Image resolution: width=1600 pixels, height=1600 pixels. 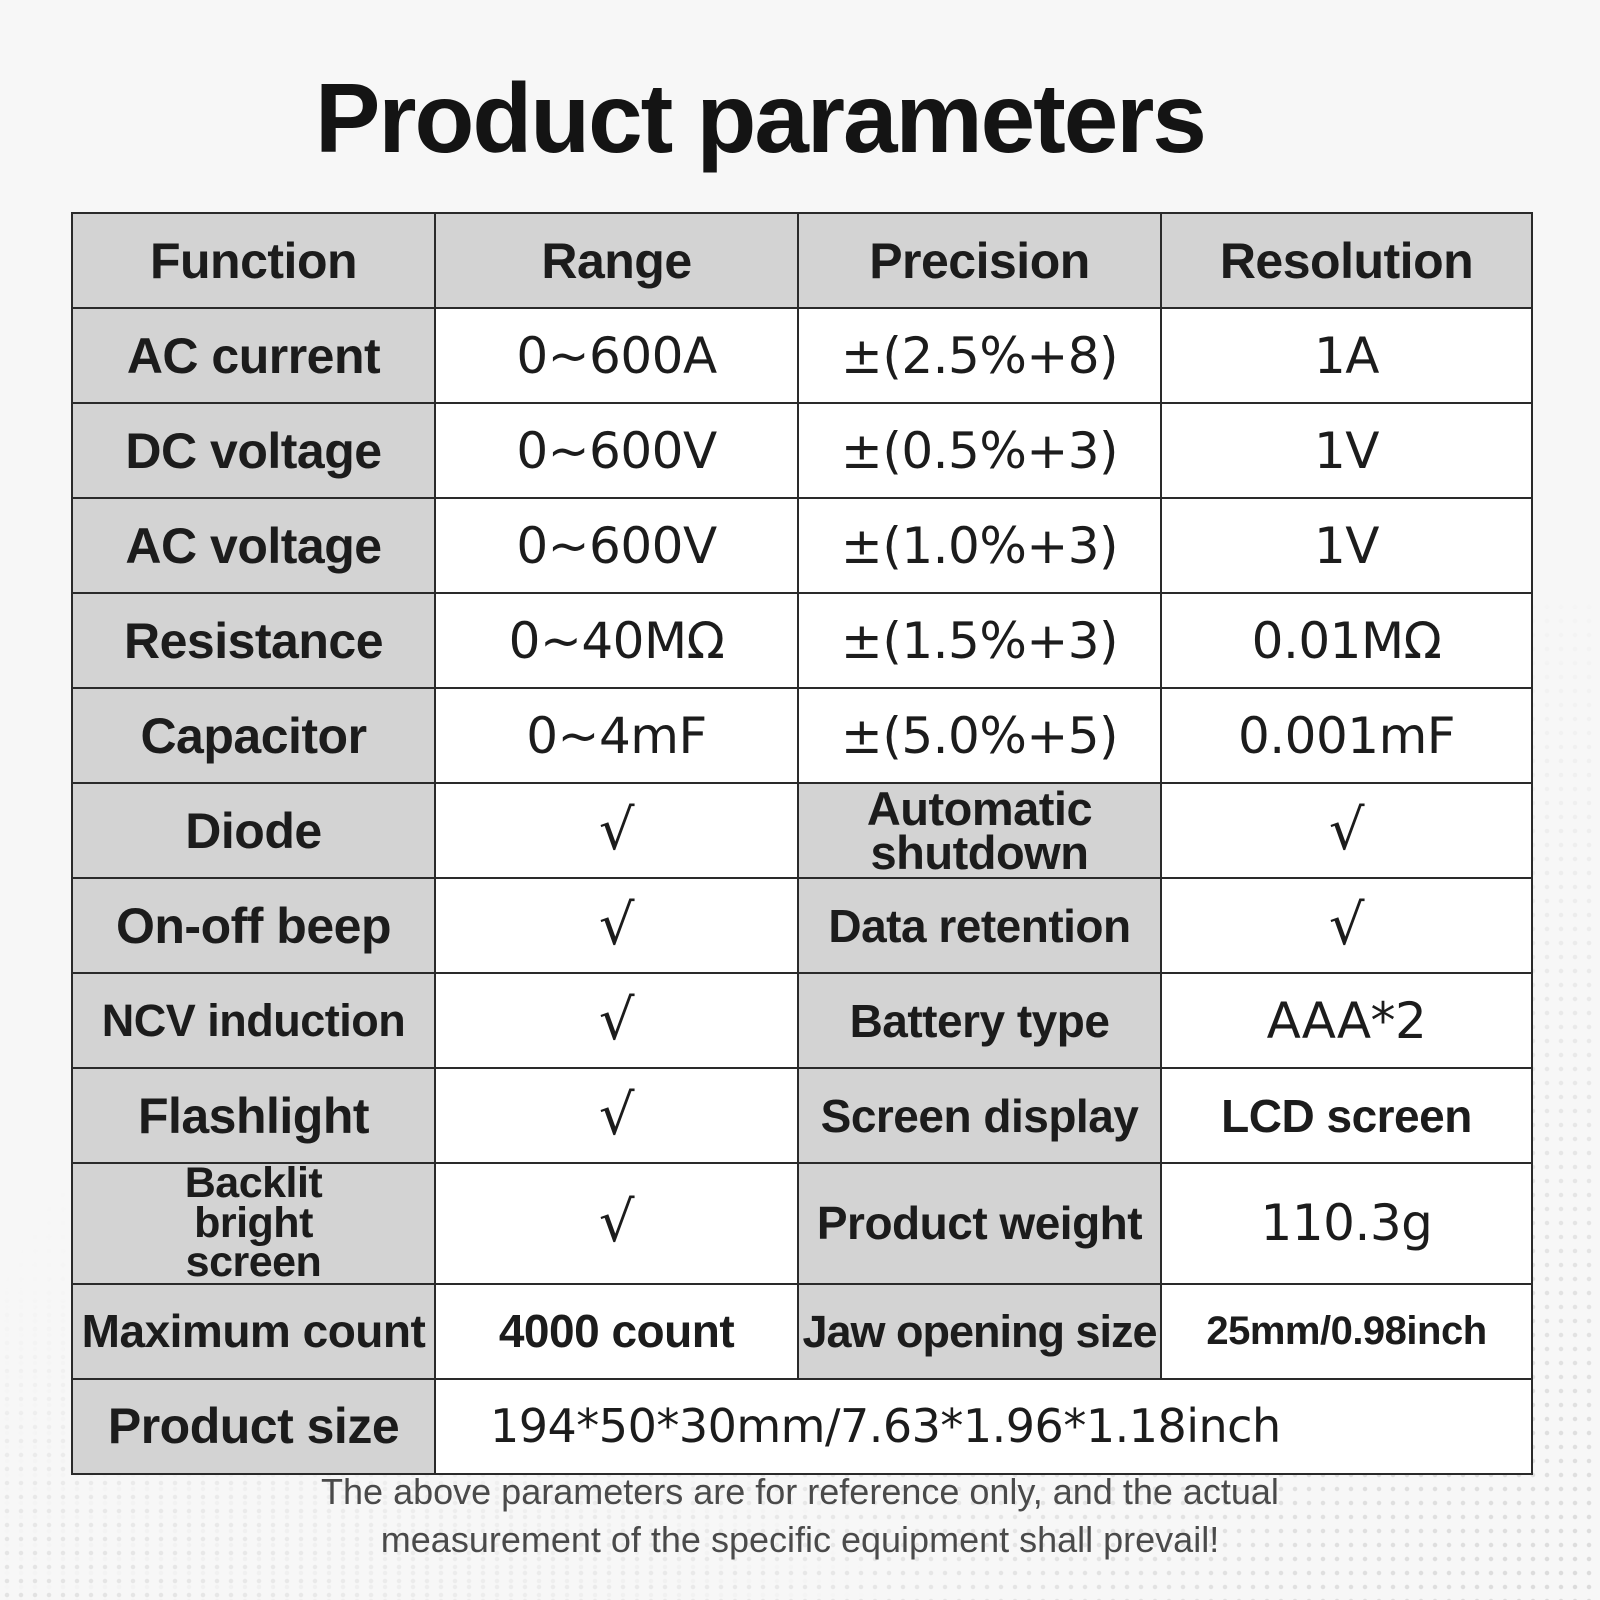 What do you see at coordinates (253, 355) in the screenshot?
I see `function-cell: AC current` at bounding box center [253, 355].